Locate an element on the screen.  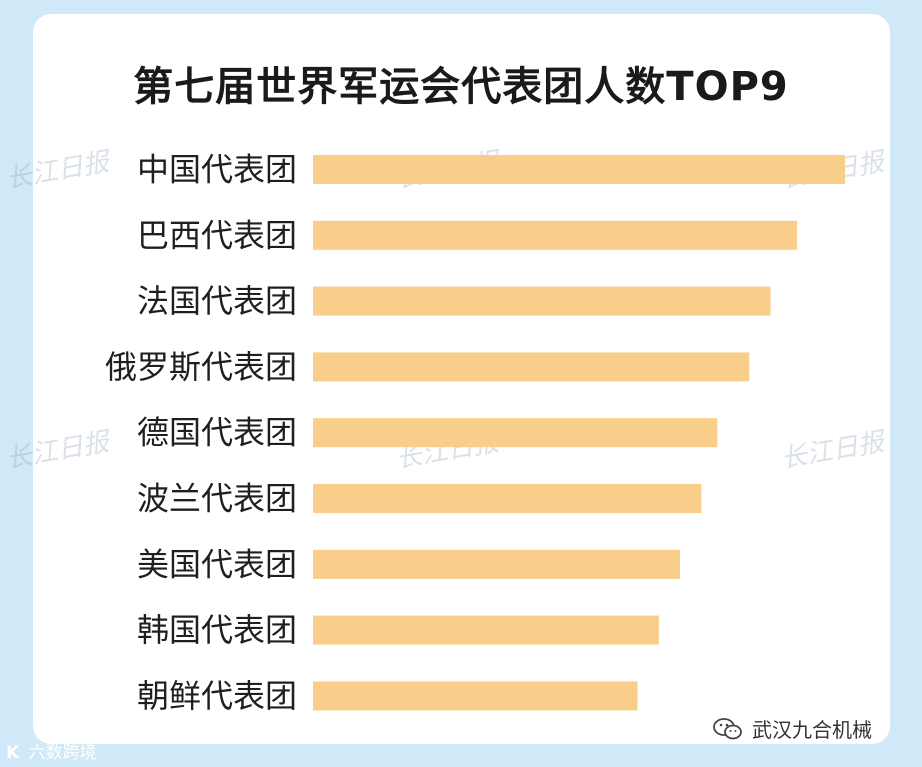
category-label: 美国代表团 is located at coordinates (217, 564).